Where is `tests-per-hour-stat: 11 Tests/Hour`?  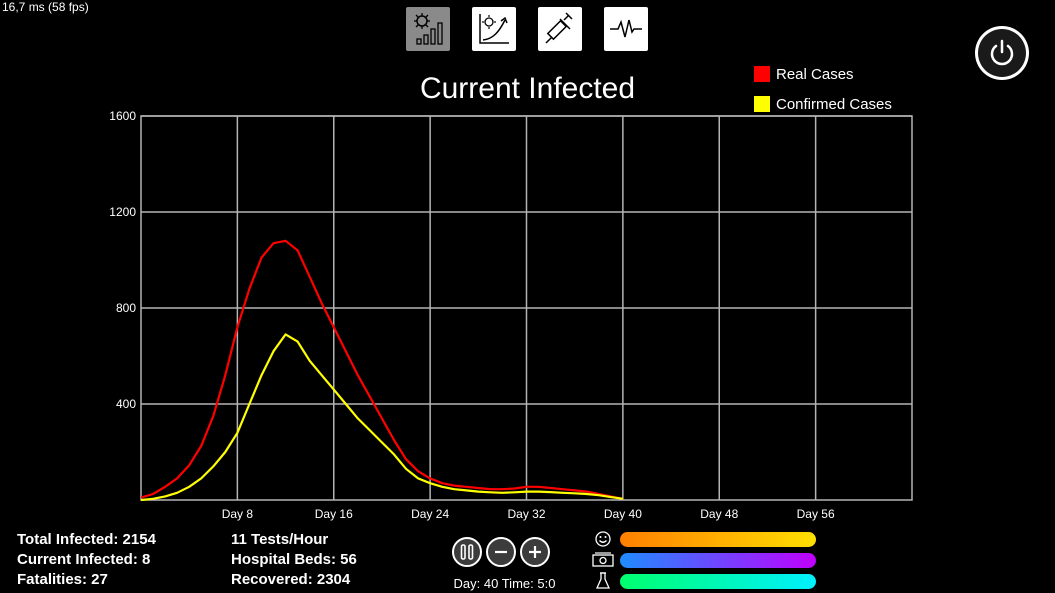 tests-per-hour-stat: 11 Tests/Hour is located at coordinates (280, 539).